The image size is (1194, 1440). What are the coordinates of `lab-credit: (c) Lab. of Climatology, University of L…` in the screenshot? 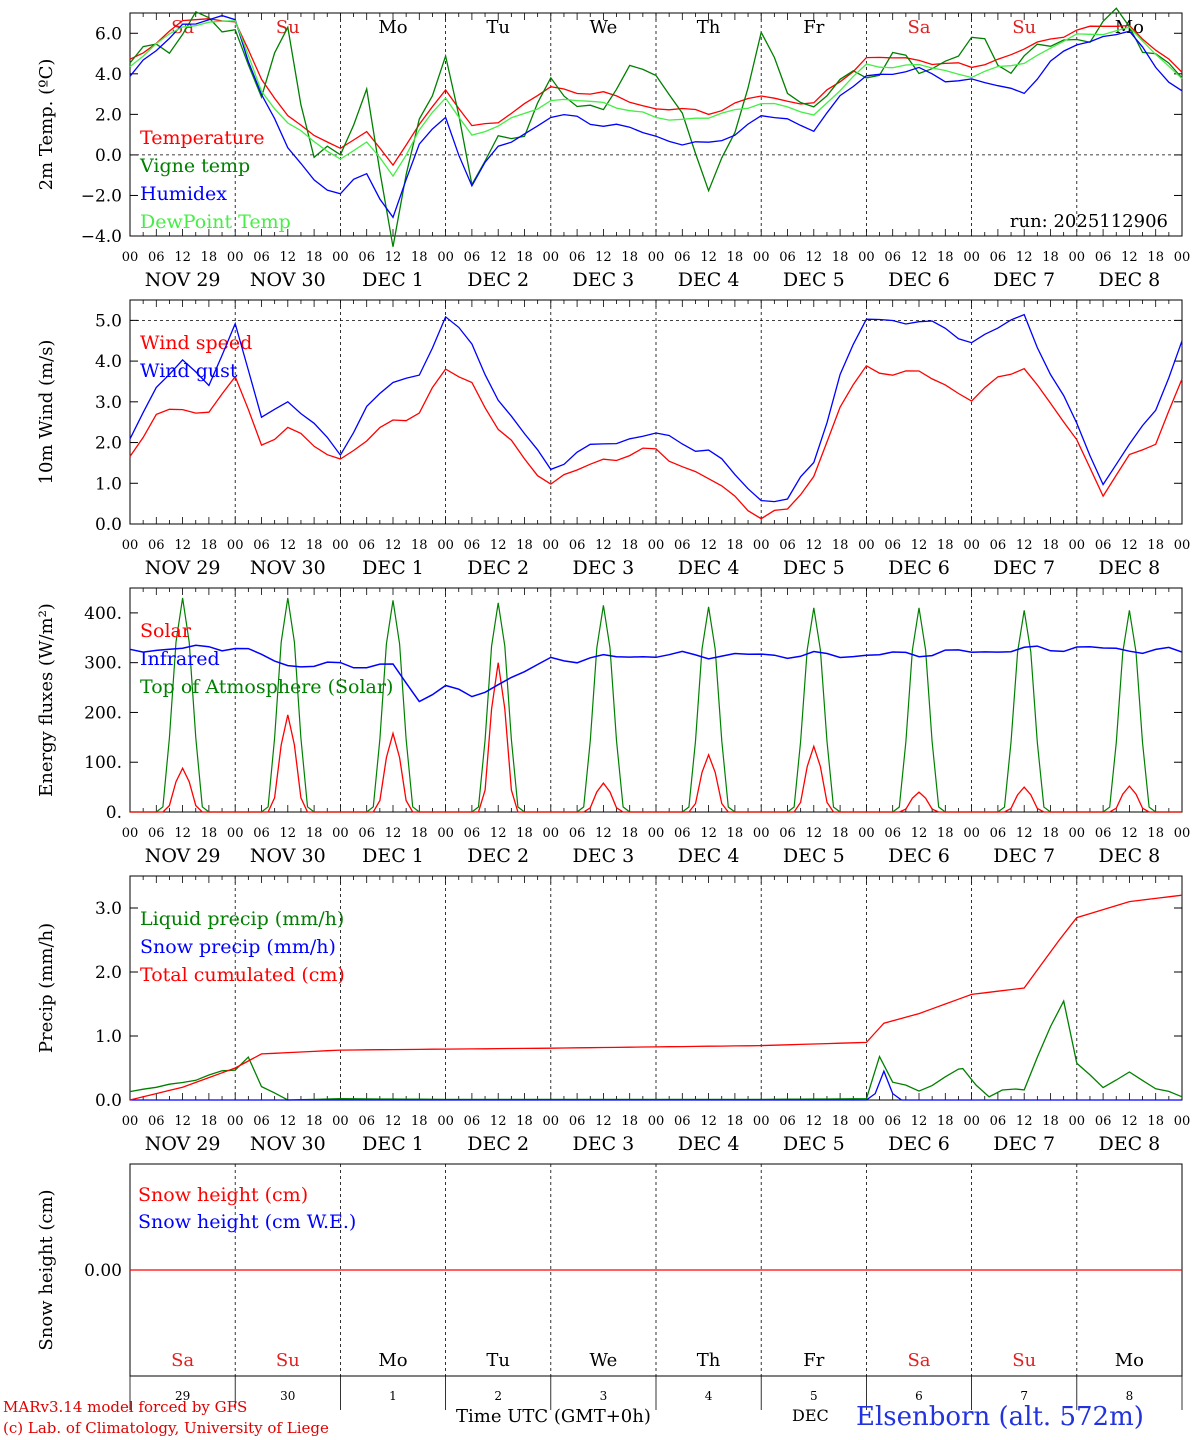 It's located at (166, 1428).